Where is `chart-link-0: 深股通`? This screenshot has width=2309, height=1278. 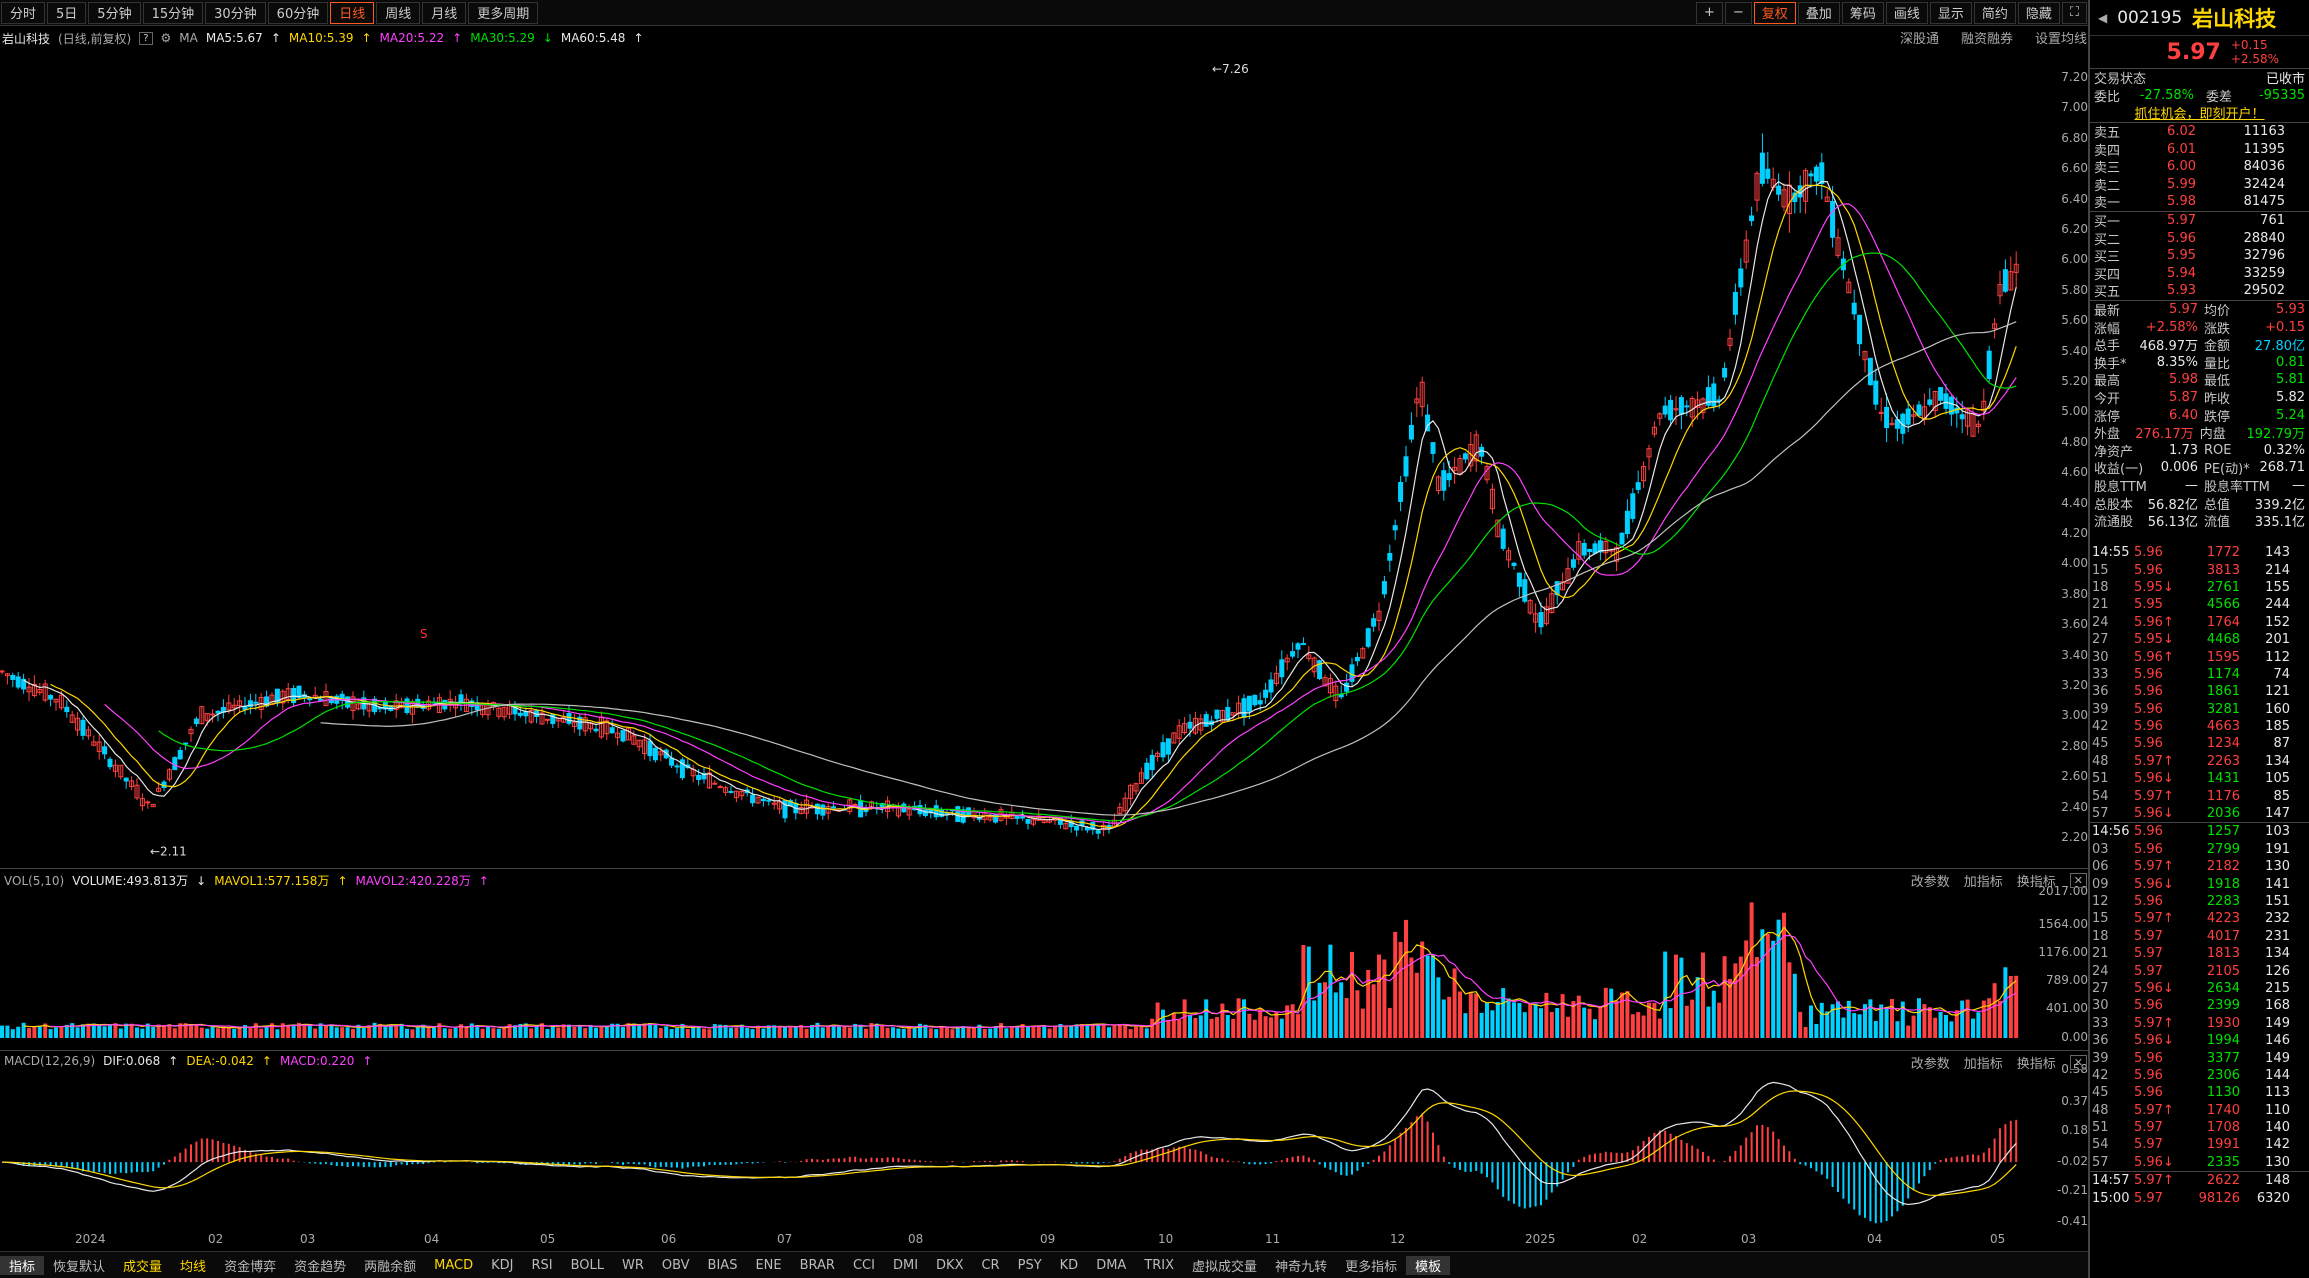
chart-link-0: 深股通 is located at coordinates (1919, 39).